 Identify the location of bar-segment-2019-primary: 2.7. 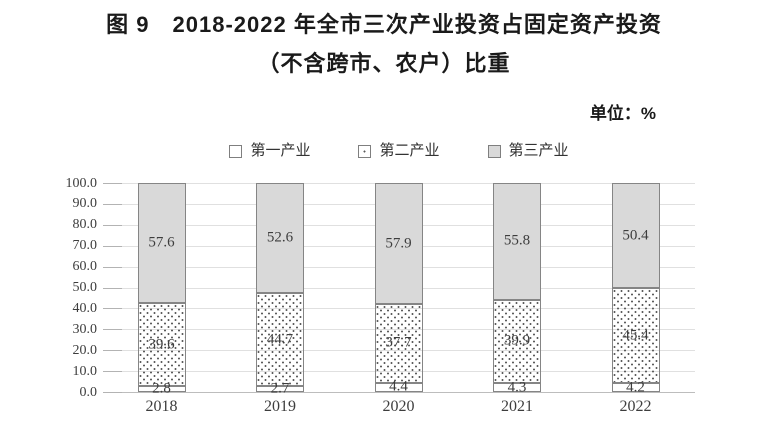
(280, 388).